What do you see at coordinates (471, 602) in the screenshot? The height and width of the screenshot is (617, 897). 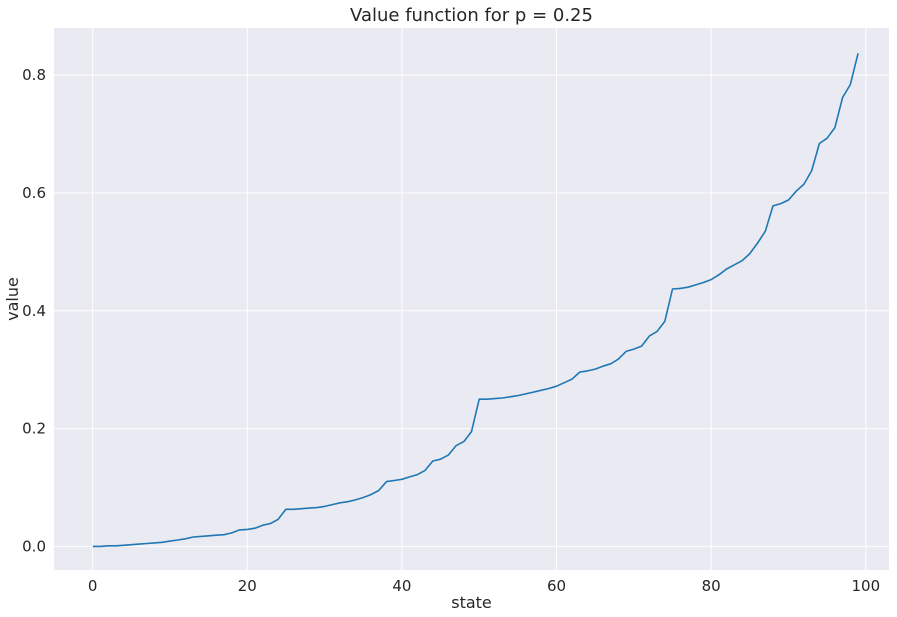 I see `x-axis-label: state` at bounding box center [471, 602].